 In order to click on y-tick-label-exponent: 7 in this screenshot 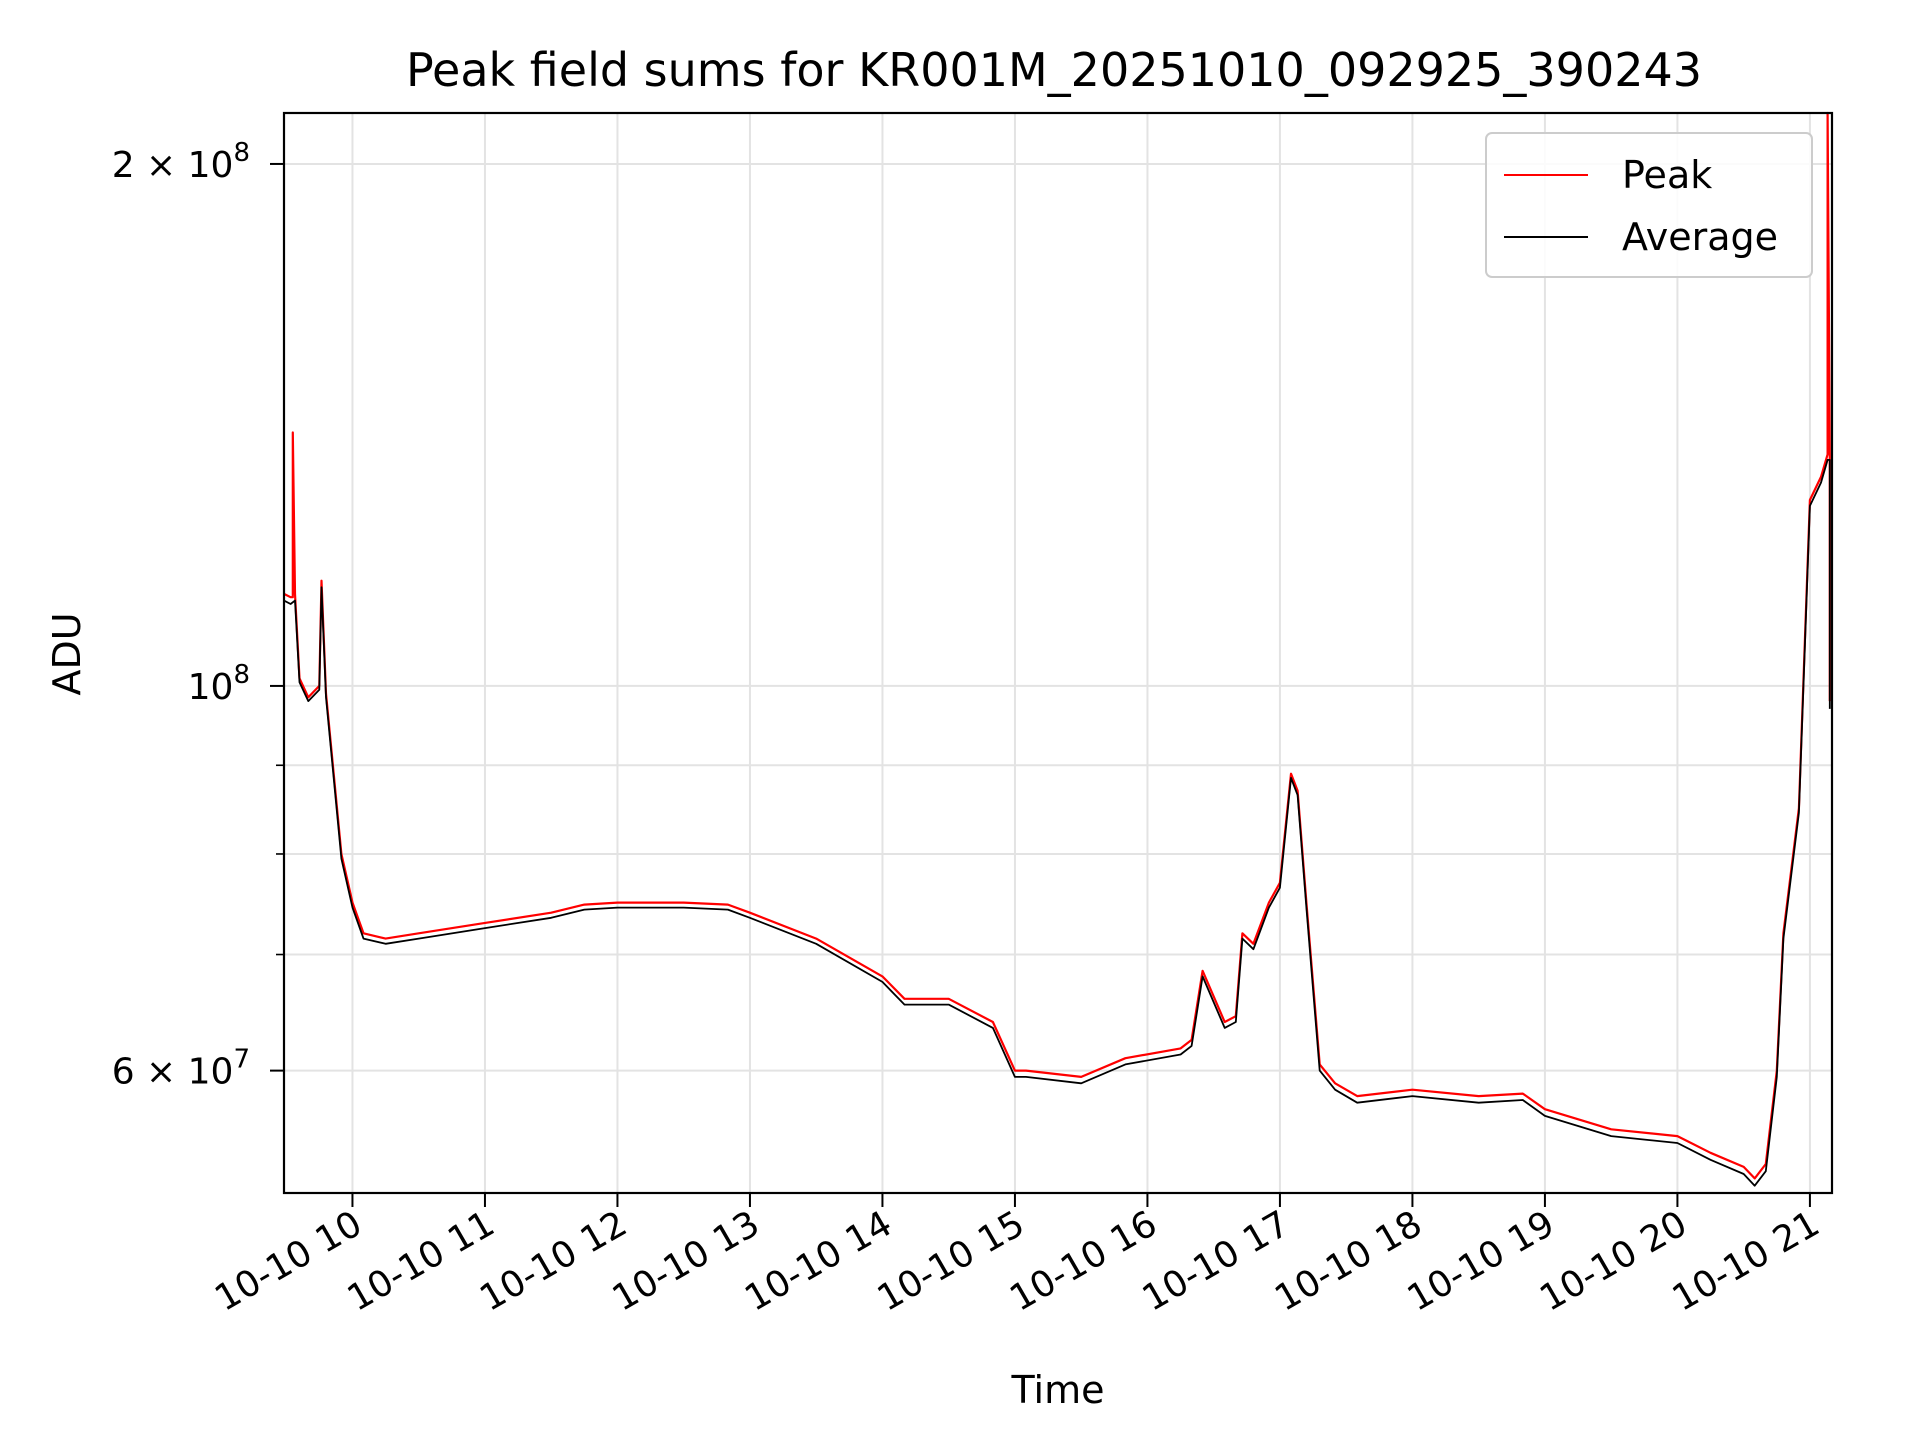, I will do `click(241, 1060)`.